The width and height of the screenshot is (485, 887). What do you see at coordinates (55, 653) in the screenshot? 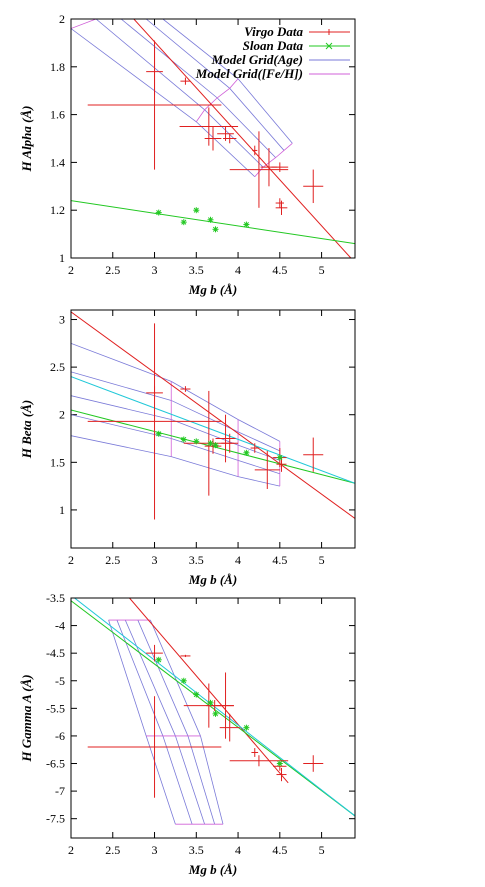
I see `y-tick-label: -4.5` at bounding box center [55, 653].